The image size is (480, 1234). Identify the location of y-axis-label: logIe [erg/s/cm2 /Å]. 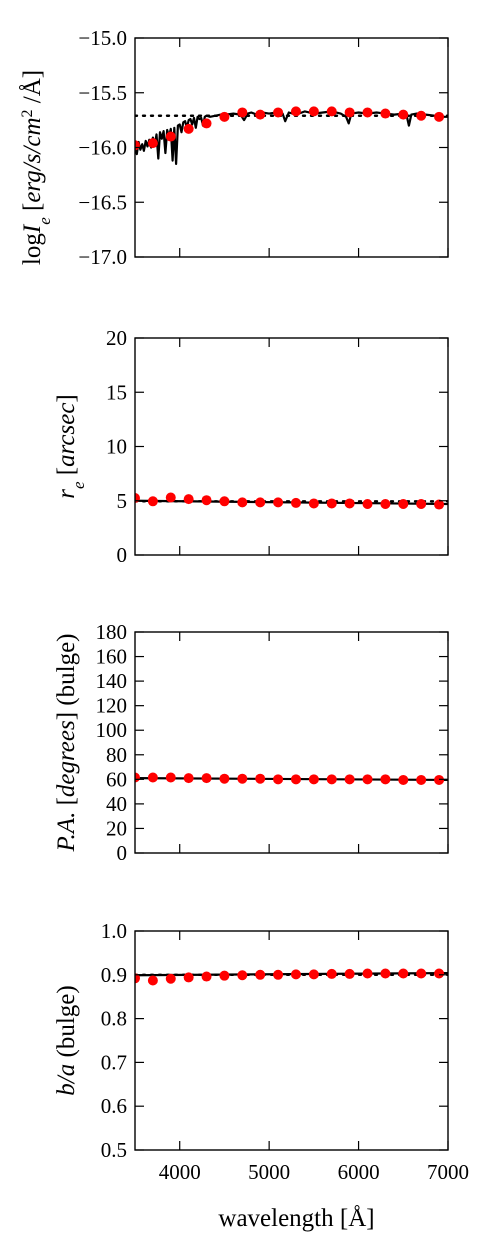
(36, 167).